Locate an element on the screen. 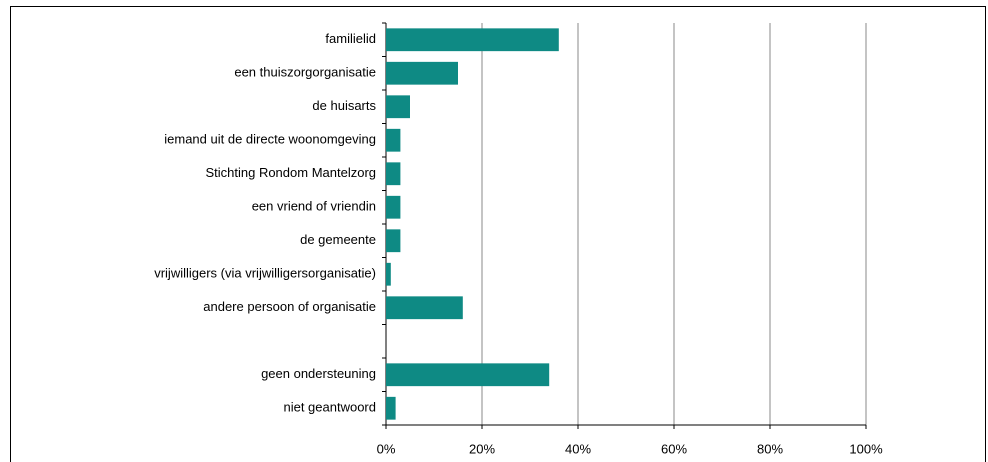  x-tick-label: 40% is located at coordinates (578, 448).